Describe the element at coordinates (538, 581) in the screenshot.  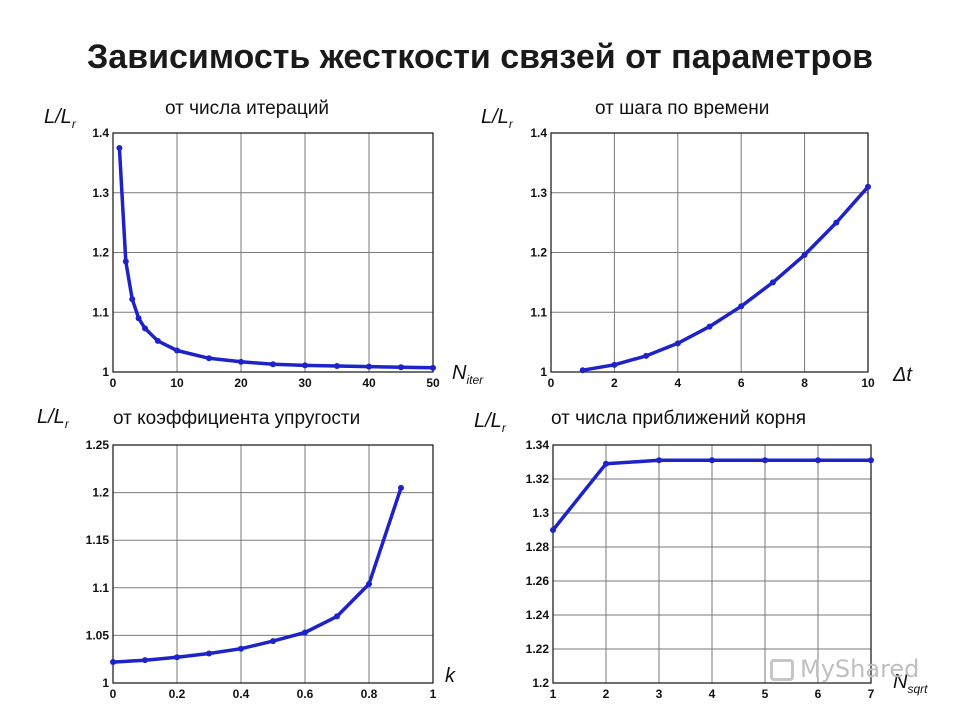
I see `y-tick-label: 1.26` at that location.